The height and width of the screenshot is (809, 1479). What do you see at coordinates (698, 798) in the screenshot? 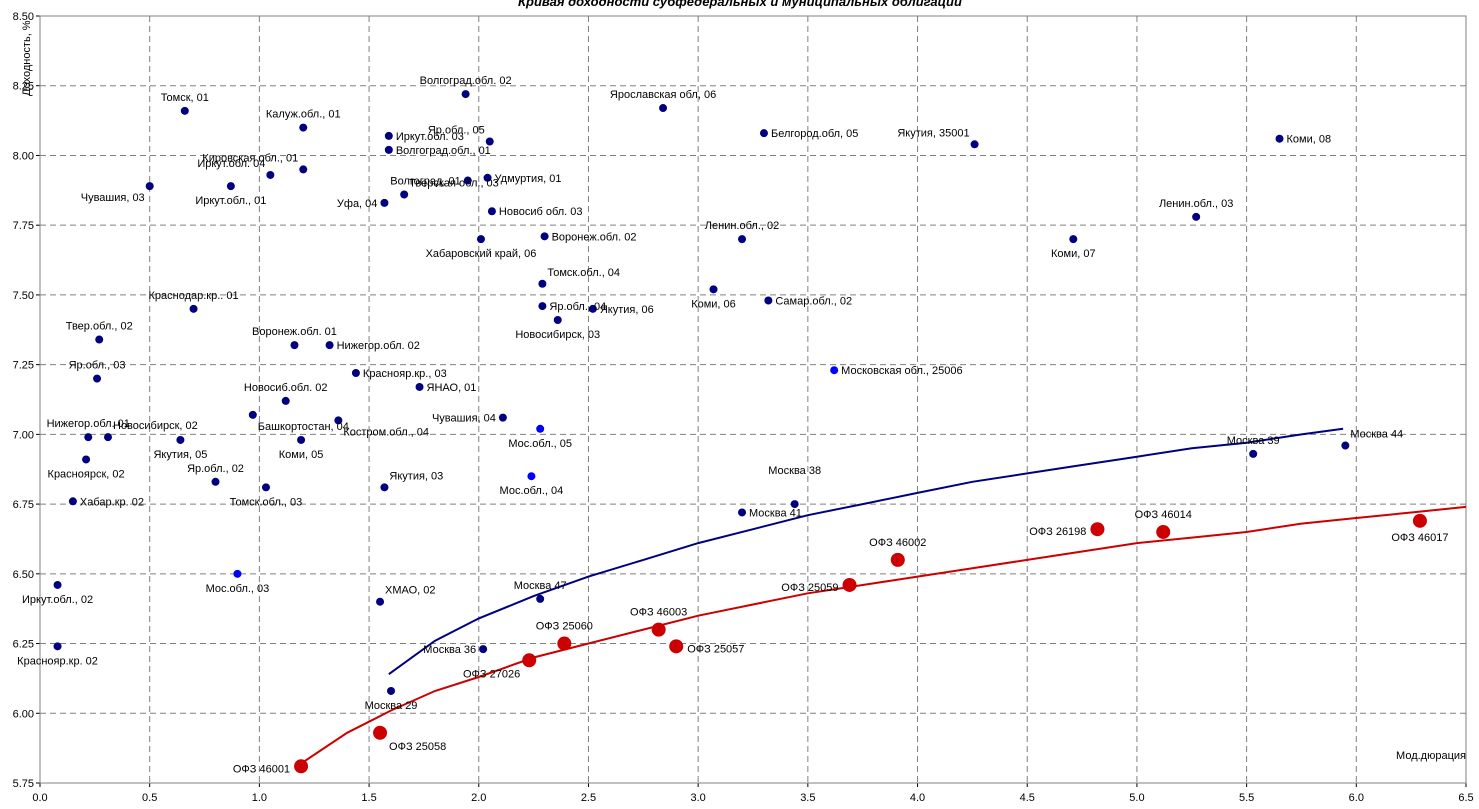
I see `x-tick-label: 3.0` at bounding box center [698, 798].